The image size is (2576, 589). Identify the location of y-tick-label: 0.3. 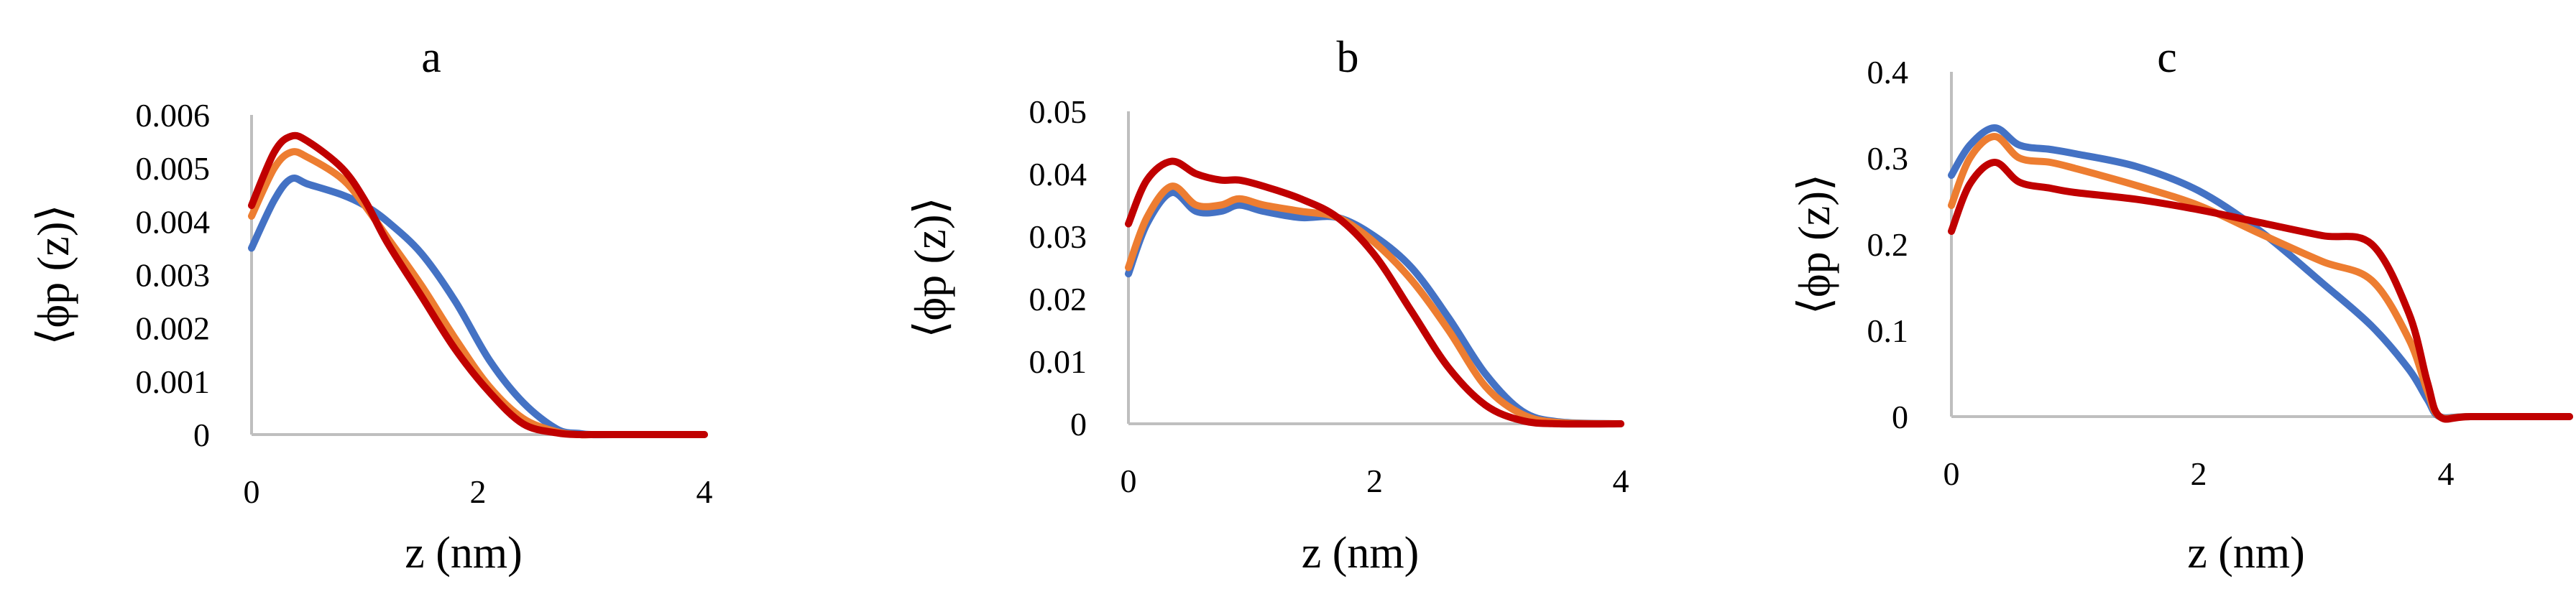
(1888, 158).